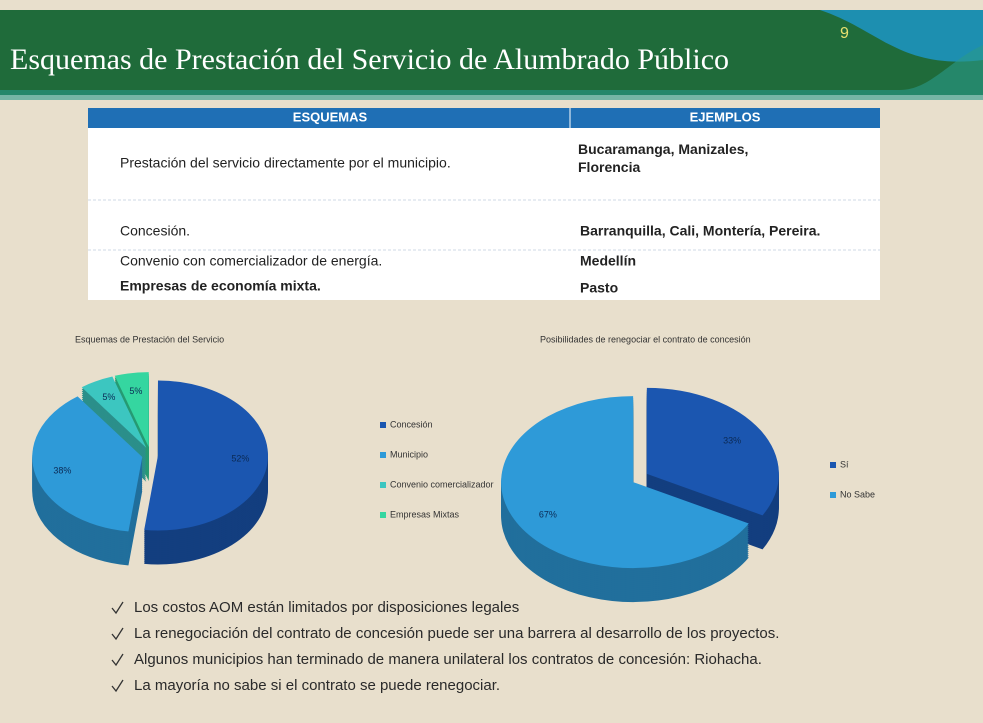 This screenshot has width=983, height=723. Describe the element at coordinates (608, 261) in the screenshot. I see `cell: Medellín` at that location.